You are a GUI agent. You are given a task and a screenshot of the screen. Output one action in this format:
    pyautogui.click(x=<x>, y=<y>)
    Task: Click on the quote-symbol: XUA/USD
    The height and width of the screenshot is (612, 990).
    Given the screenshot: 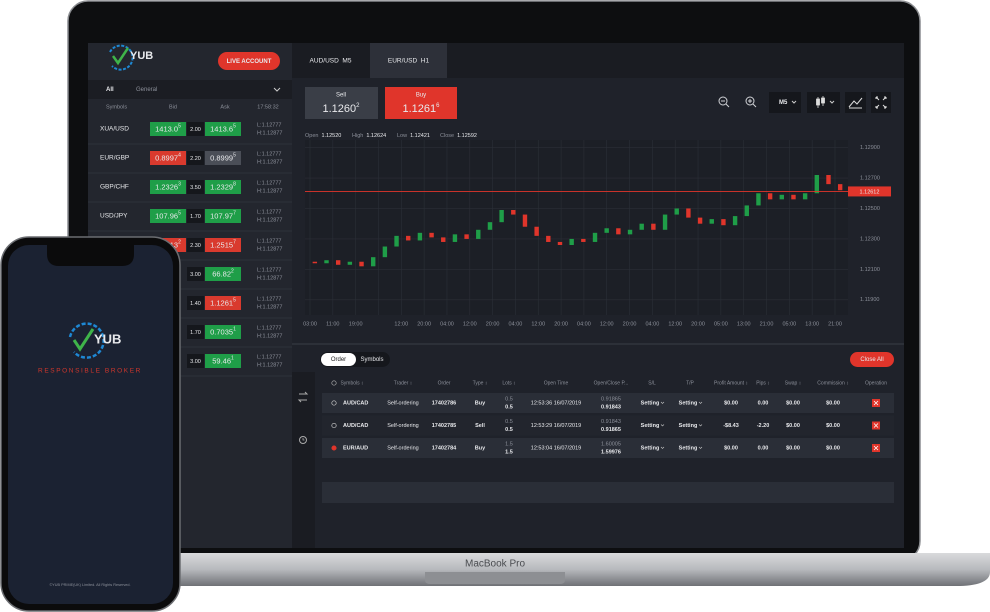 What is the action you would take?
    pyautogui.click(x=114, y=129)
    